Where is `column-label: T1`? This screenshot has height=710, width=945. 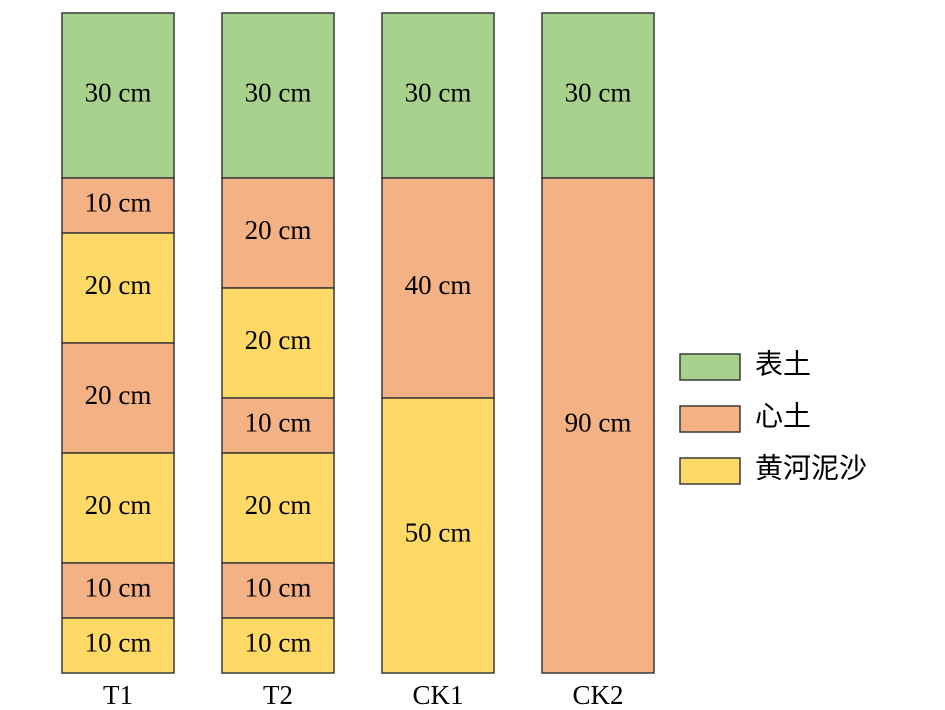 column-label: T1 is located at coordinates (118, 695).